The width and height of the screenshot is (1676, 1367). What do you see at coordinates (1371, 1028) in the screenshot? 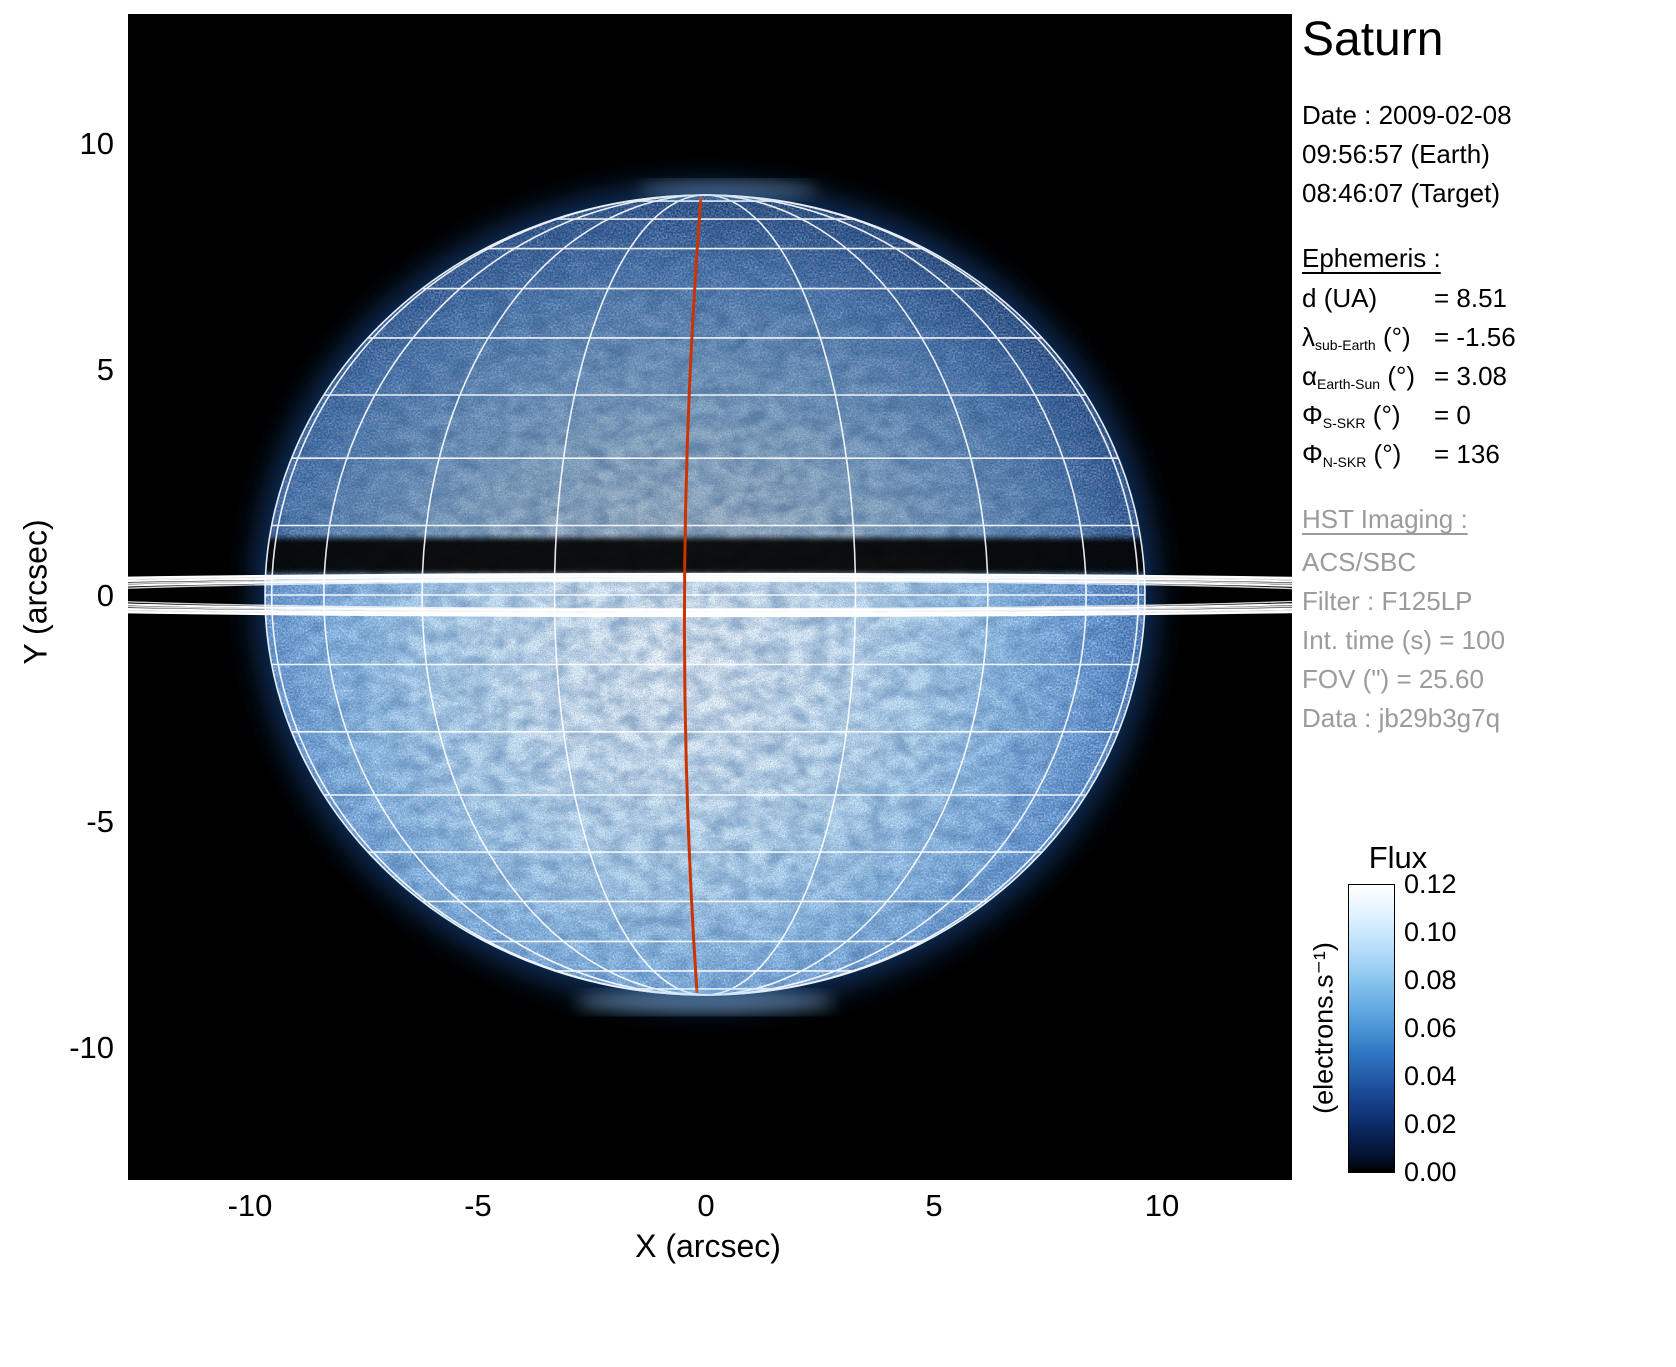
I see `colorbar-gradient` at bounding box center [1371, 1028].